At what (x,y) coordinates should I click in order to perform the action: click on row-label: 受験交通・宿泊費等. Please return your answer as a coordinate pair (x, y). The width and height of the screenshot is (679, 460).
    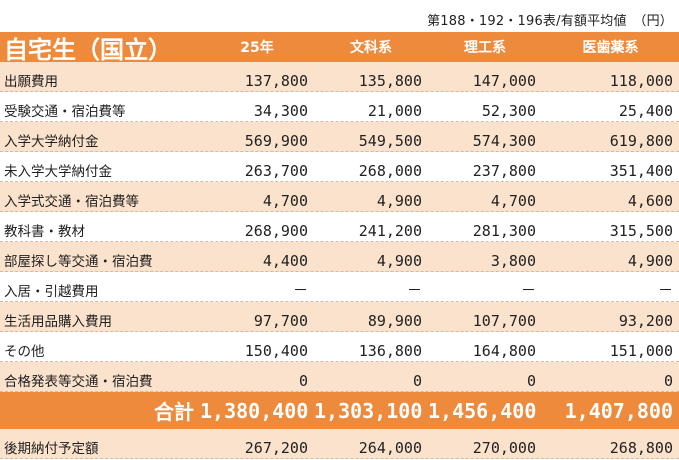
    Looking at the image, I should click on (65, 112).